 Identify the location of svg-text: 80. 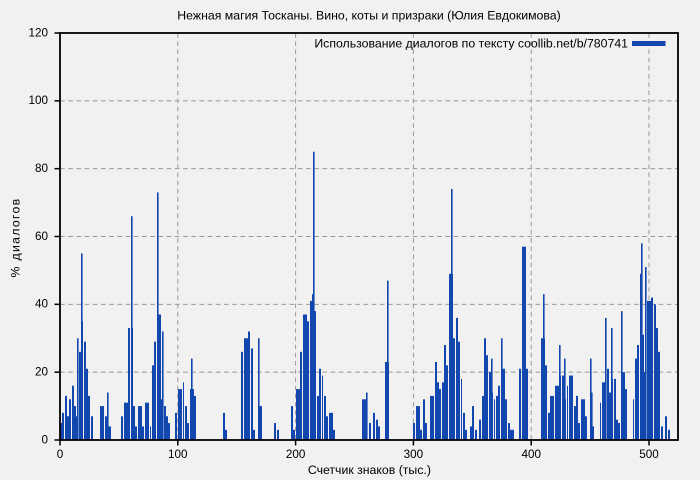
(42, 168).